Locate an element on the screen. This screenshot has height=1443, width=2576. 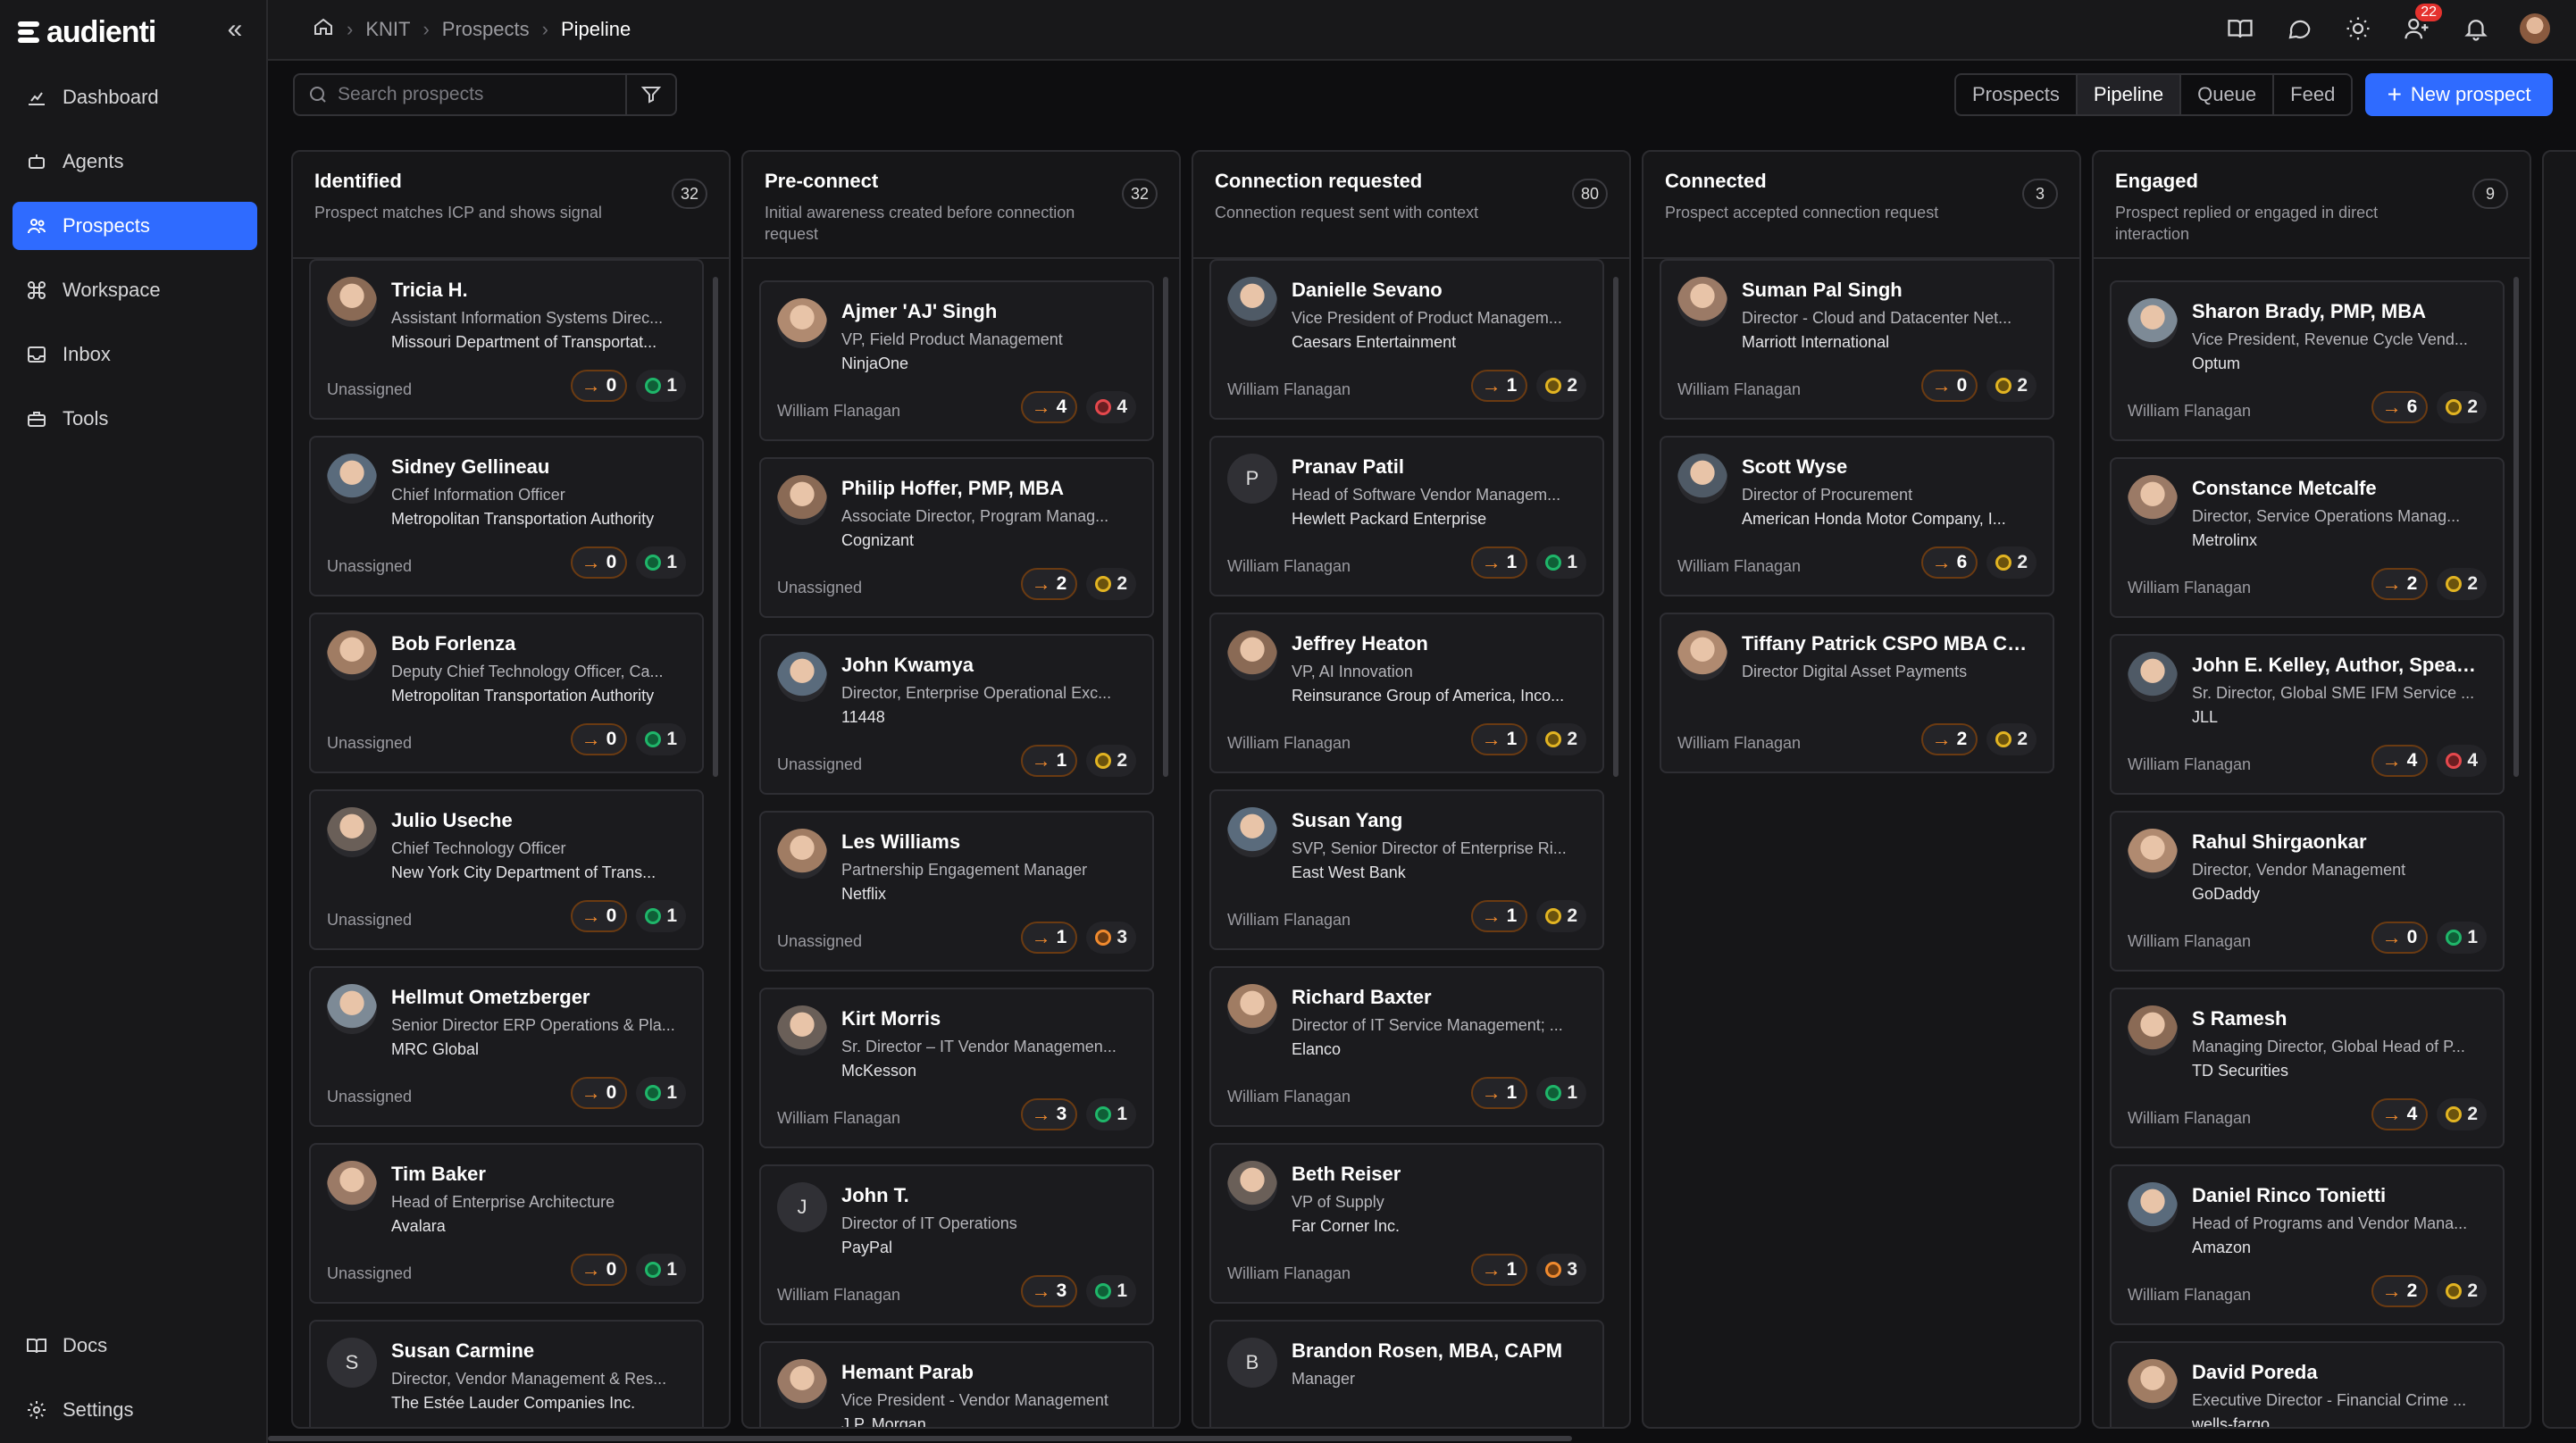
score-count: 2 is located at coordinates (2472, 583).